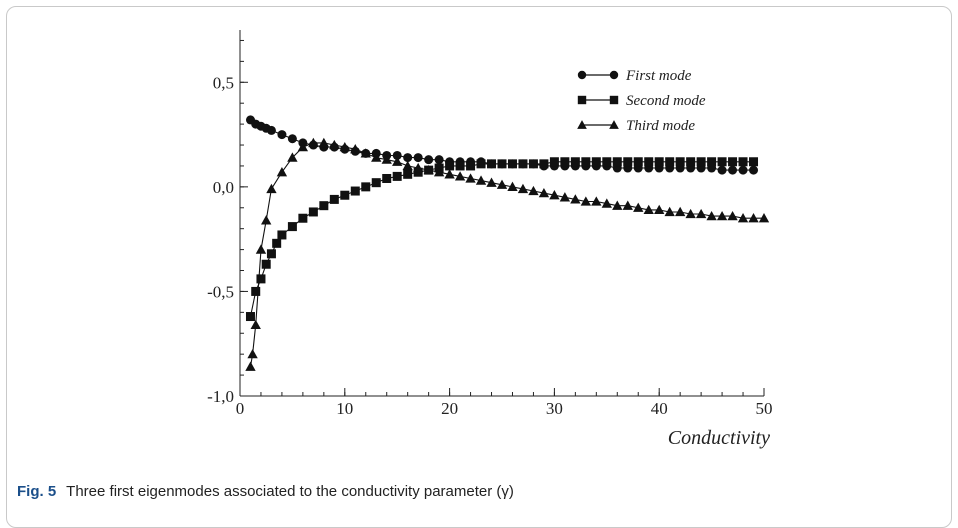 This screenshot has width=958, height=528. I want to click on legend-label: Third mode, so click(660, 126).